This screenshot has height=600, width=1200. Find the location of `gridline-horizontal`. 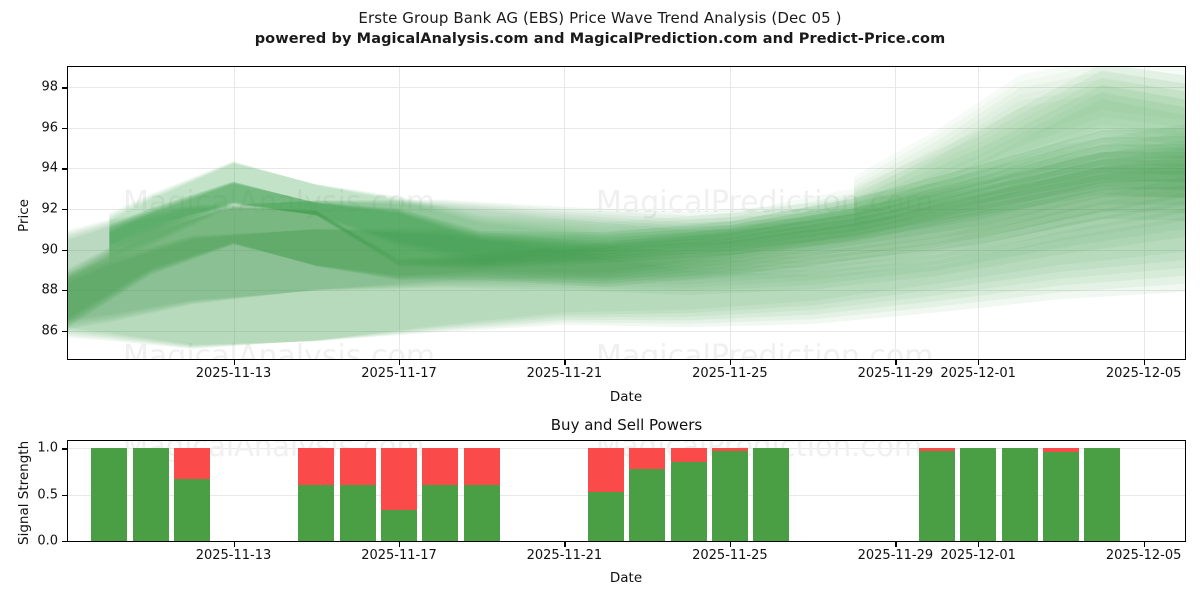

gridline-horizontal is located at coordinates (626, 541).